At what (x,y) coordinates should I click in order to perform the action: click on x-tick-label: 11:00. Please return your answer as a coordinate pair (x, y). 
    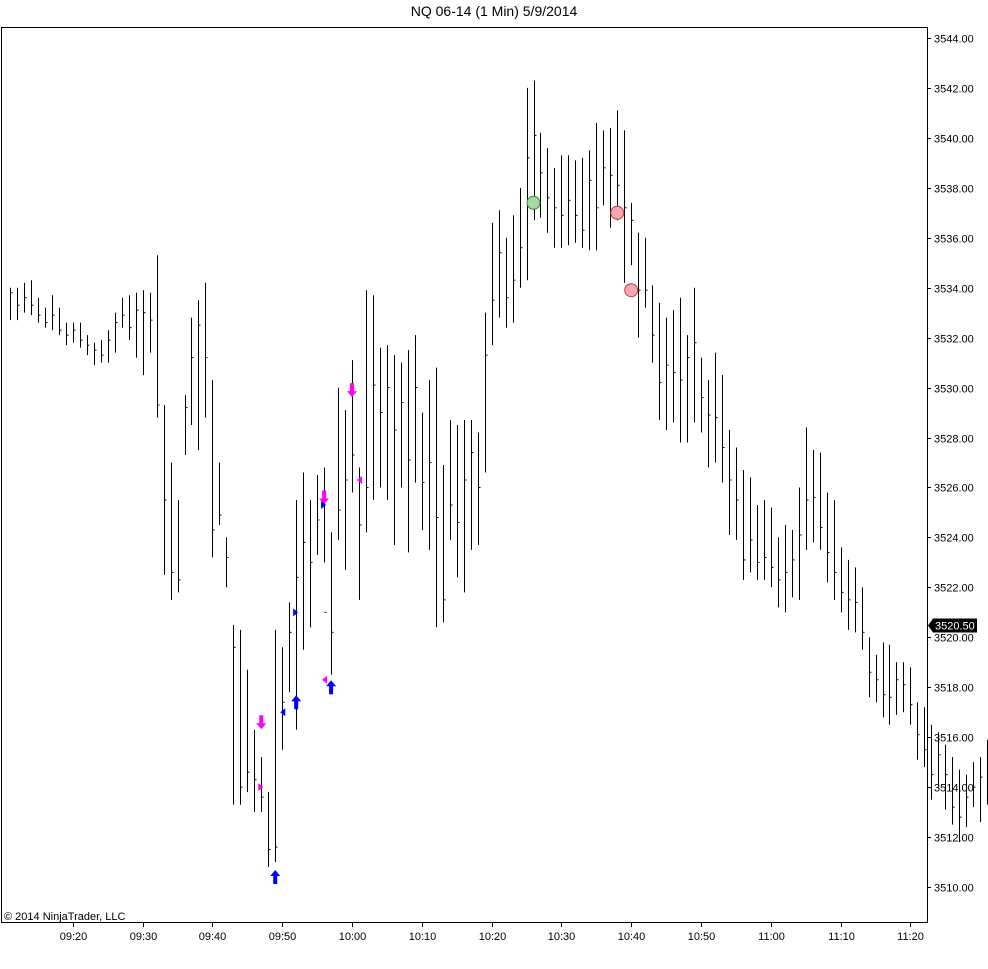
    Looking at the image, I should click on (771, 937).